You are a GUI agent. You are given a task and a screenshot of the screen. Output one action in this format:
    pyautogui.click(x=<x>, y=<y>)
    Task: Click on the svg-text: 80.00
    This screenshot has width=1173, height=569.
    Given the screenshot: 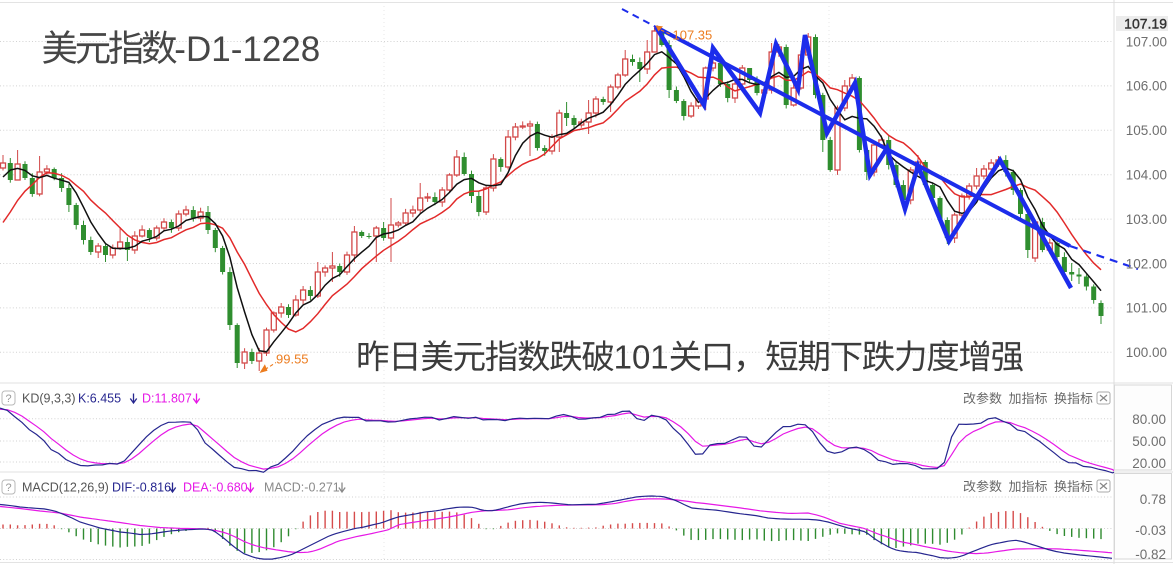 What is the action you would take?
    pyautogui.click(x=1149, y=419)
    